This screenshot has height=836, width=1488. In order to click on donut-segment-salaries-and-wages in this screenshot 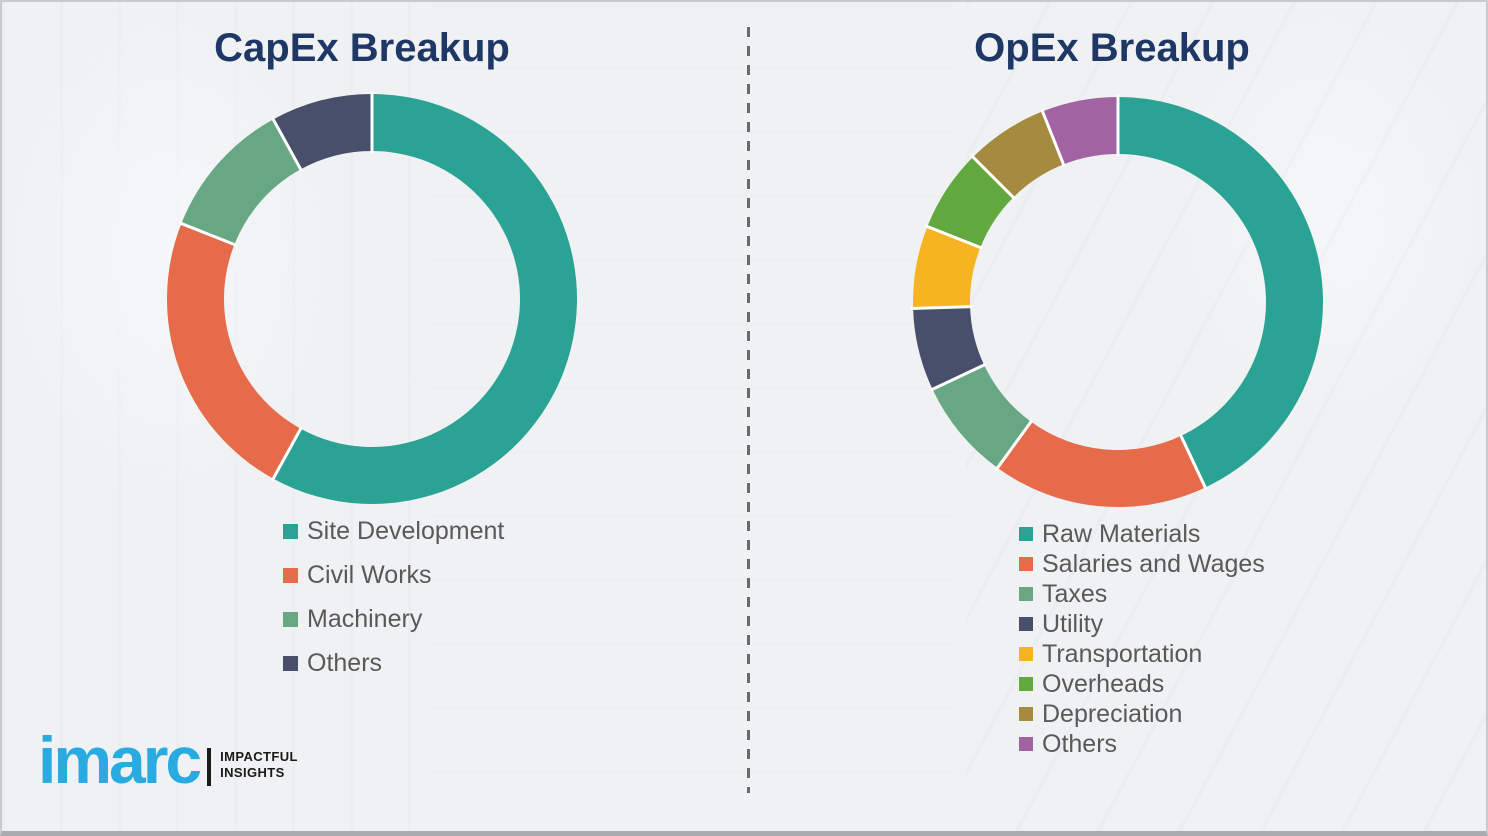, I will do `click(1101, 464)`.